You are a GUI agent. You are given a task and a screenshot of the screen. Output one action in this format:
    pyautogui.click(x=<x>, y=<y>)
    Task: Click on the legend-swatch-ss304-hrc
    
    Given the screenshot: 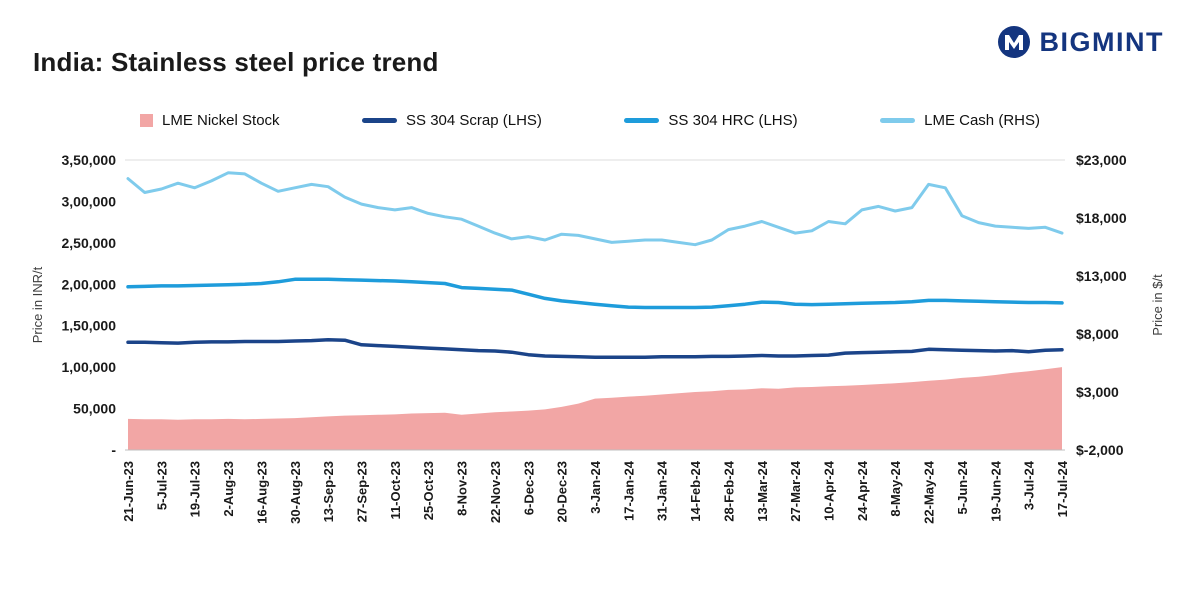 What is the action you would take?
    pyautogui.click(x=642, y=120)
    